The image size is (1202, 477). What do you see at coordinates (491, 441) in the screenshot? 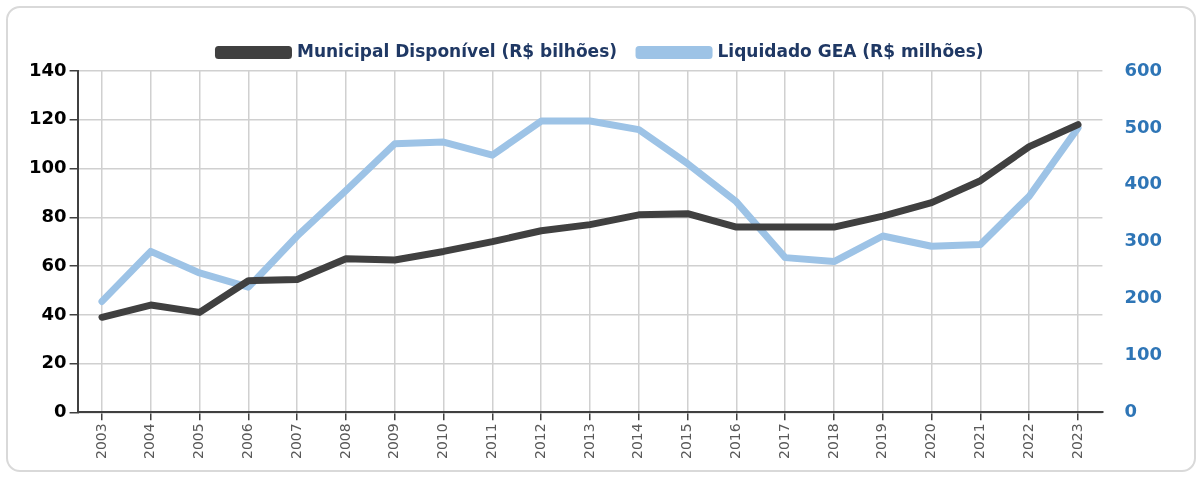
I see `x-tick-label: 2011` at bounding box center [491, 441].